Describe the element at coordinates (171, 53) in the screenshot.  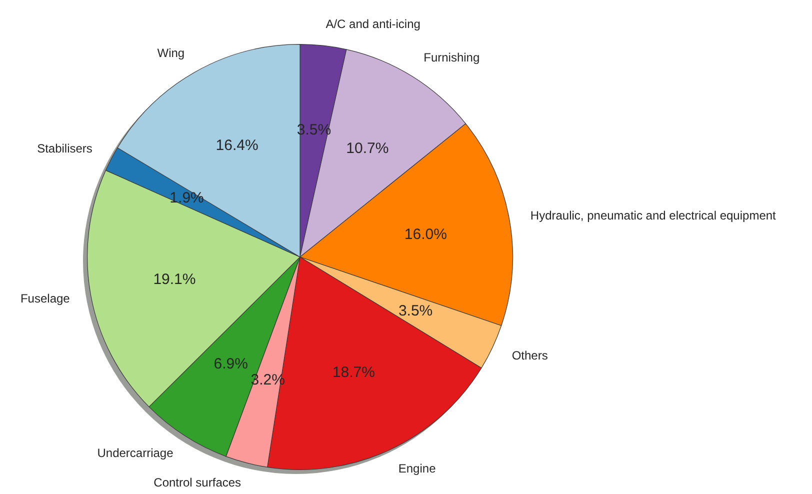
I see `slice-label: Wing` at that location.